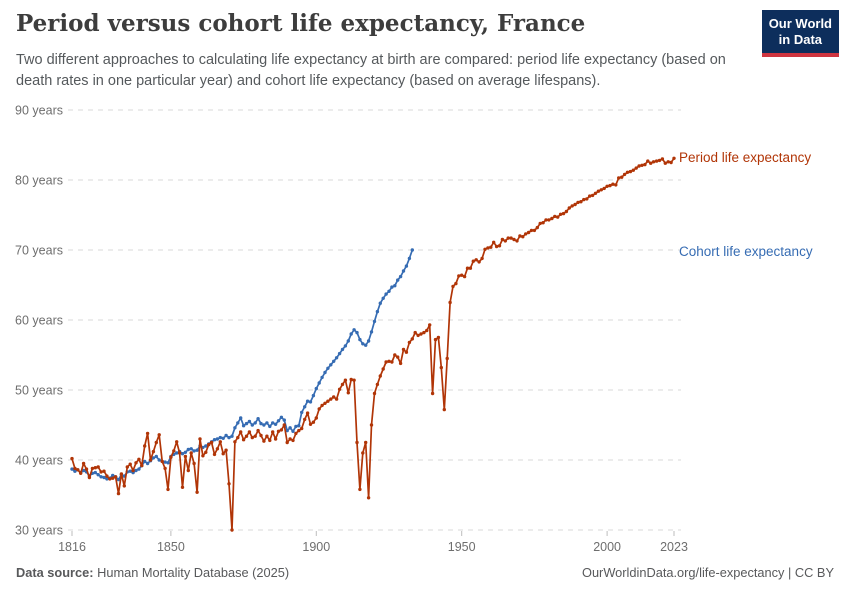 This screenshot has width=850, height=600. What do you see at coordinates (800, 33) in the screenshot?
I see `owid-logo: Our World in Data` at bounding box center [800, 33].